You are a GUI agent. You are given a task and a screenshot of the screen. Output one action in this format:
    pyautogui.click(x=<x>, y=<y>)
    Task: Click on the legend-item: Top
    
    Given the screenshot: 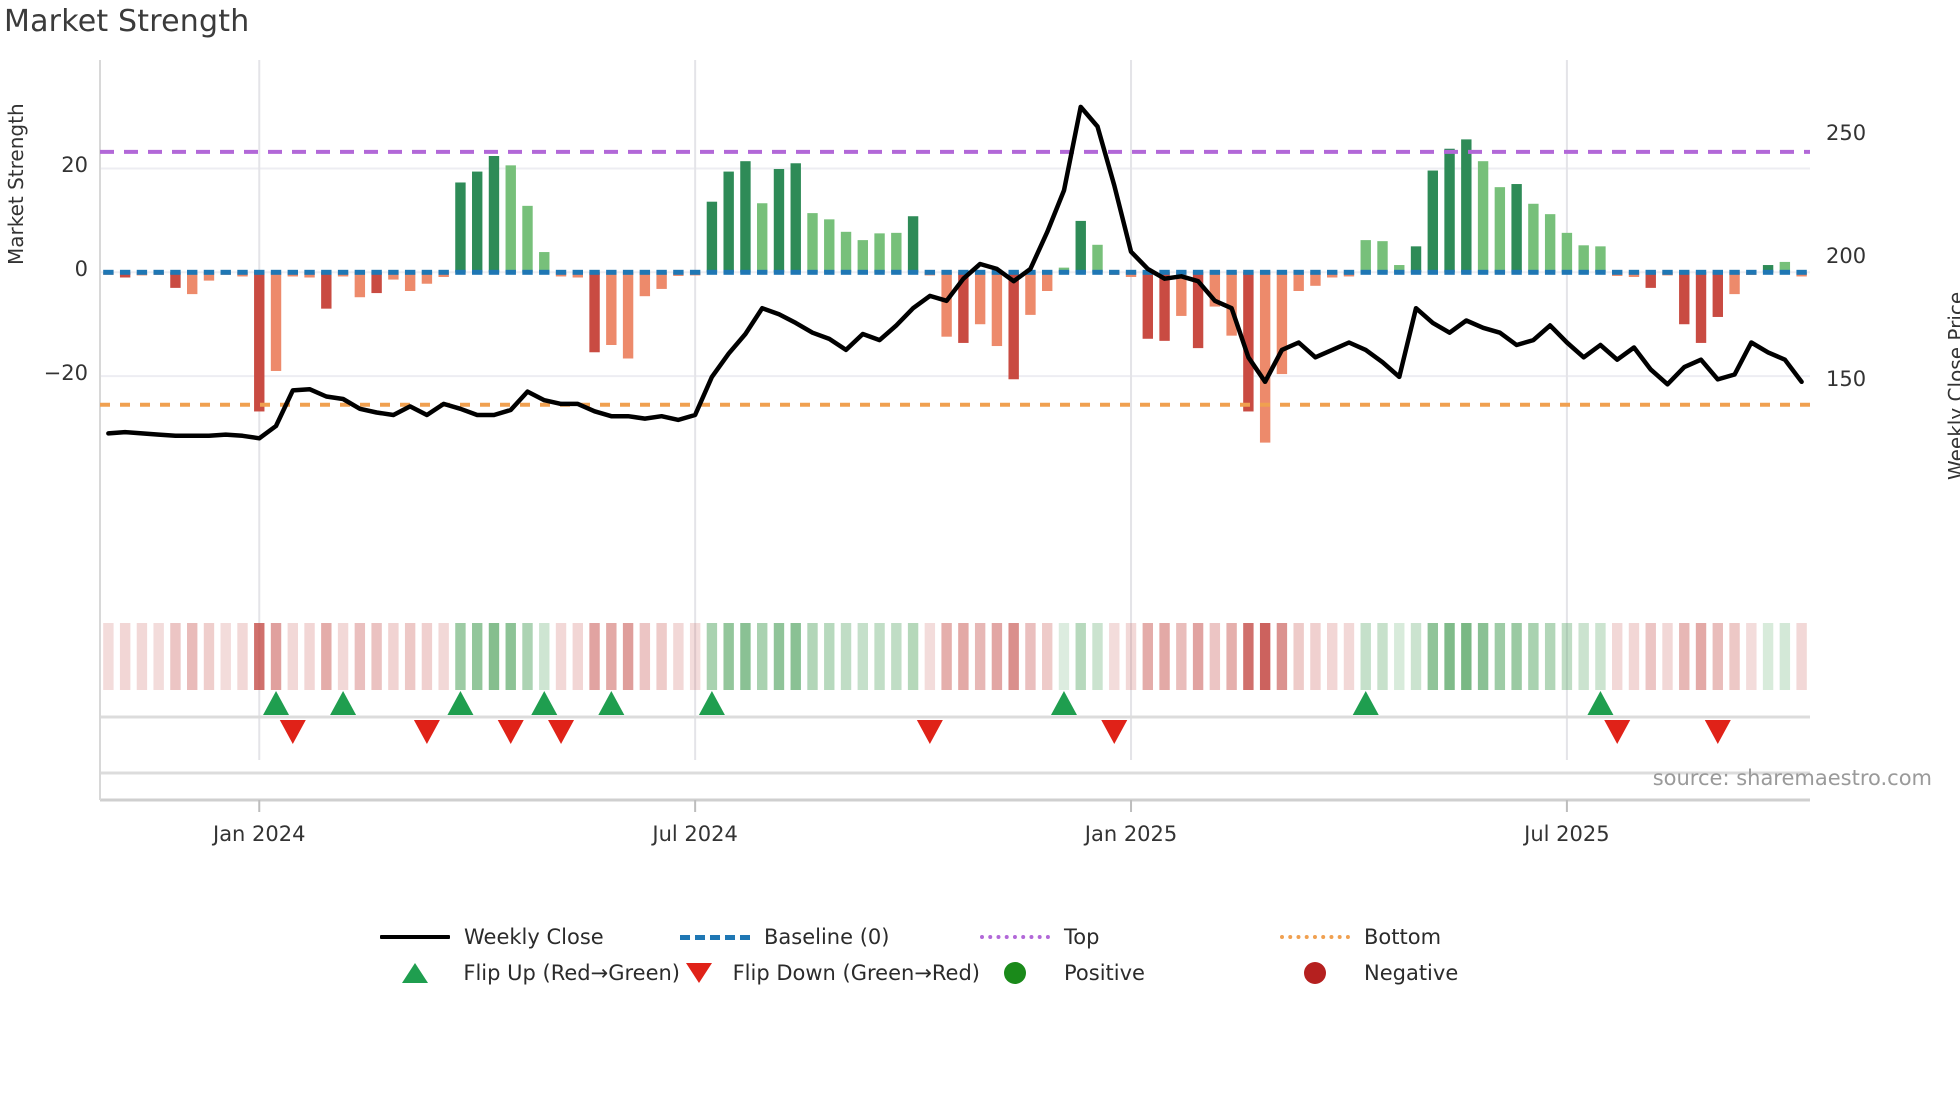 What is the action you would take?
    pyautogui.click(x=1130, y=937)
    